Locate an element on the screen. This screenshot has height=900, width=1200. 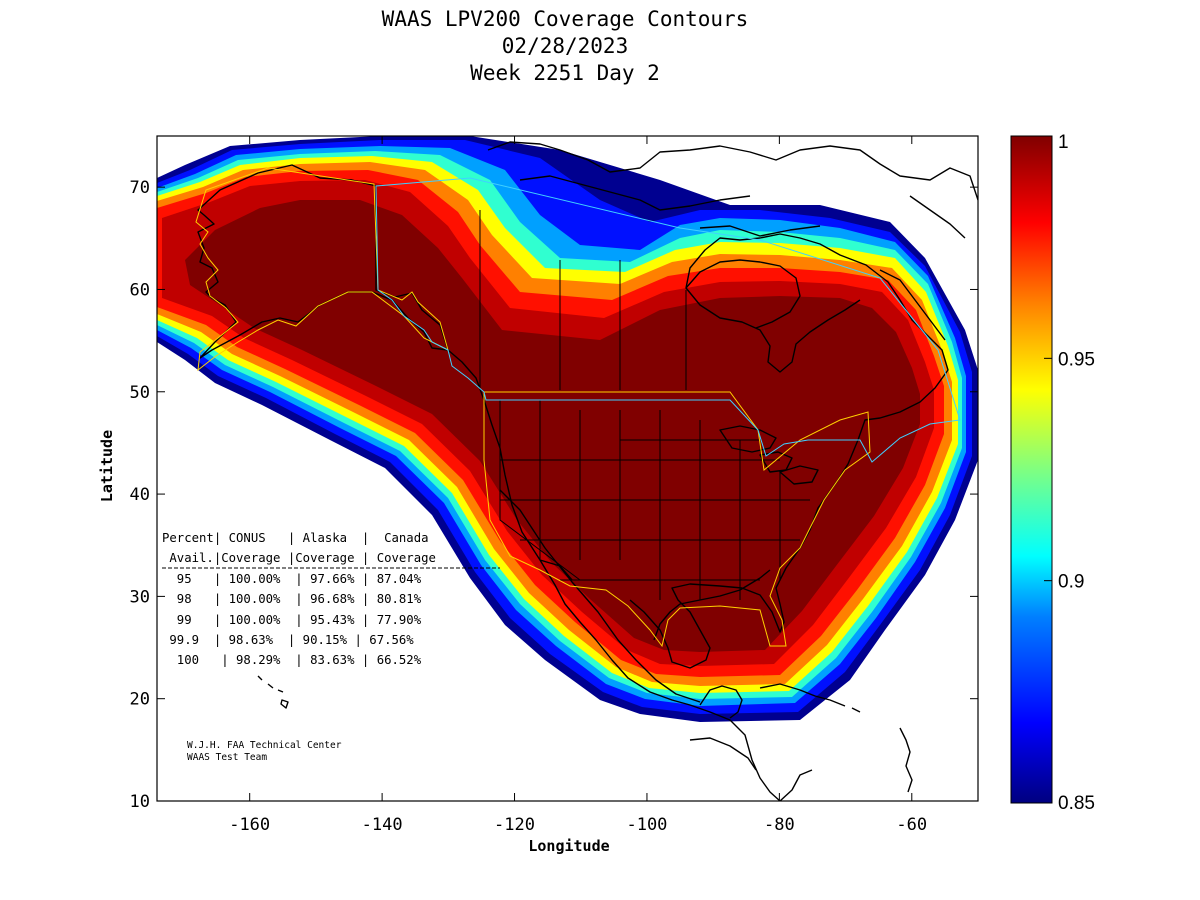
political-borders is located at coordinates (644, 405).